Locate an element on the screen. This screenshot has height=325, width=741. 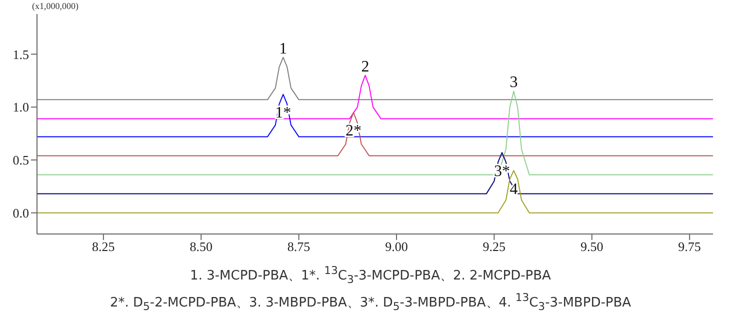
annotation: 1 is located at coordinates (283, 49).